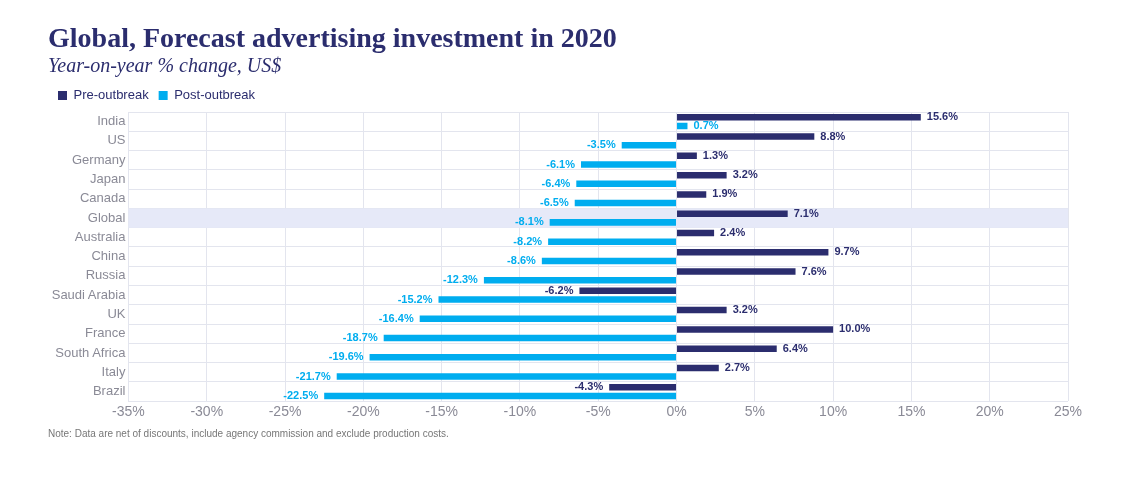 The image size is (1145, 497). Describe the element at coordinates (207, 411) in the screenshot. I see `x-tick-label: -30%` at that location.